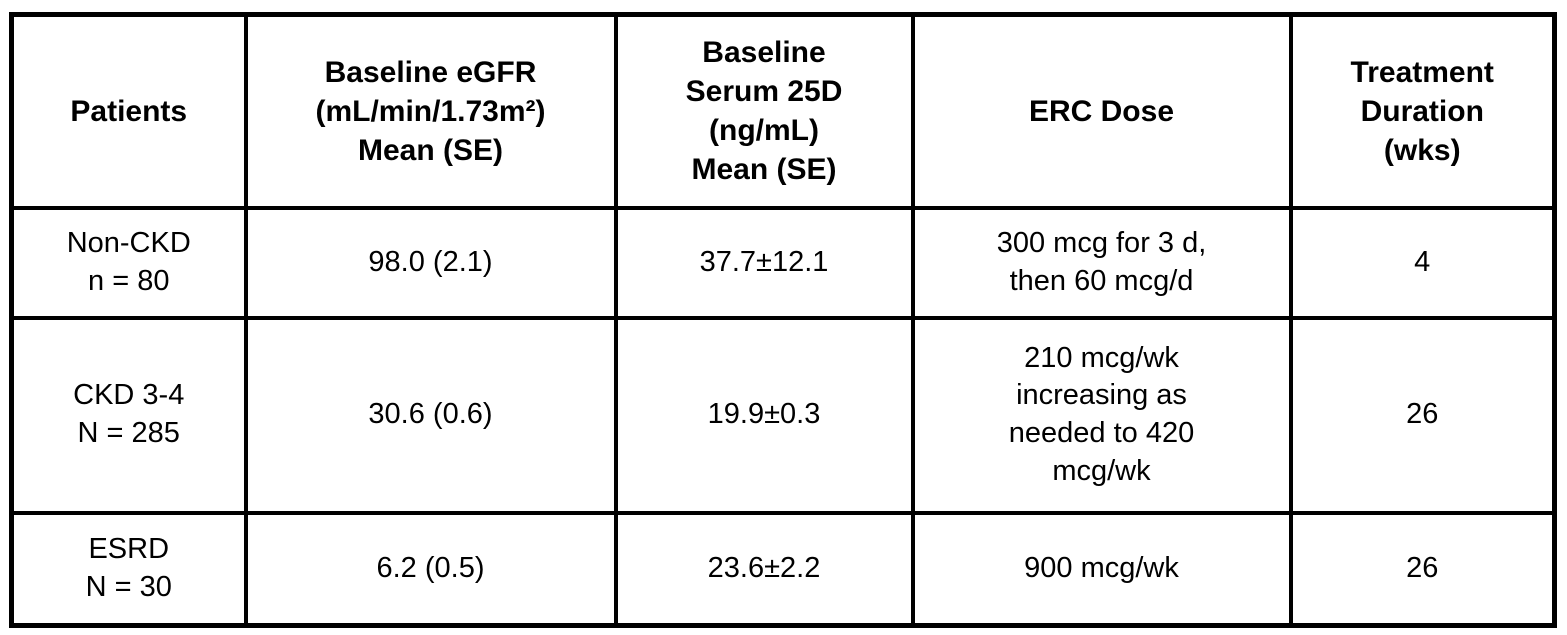 This screenshot has height=635, width=1567. Describe the element at coordinates (430, 415) in the screenshot. I see `cell-egfr-ckd-3-4: 30.6 (0.6)` at that location.